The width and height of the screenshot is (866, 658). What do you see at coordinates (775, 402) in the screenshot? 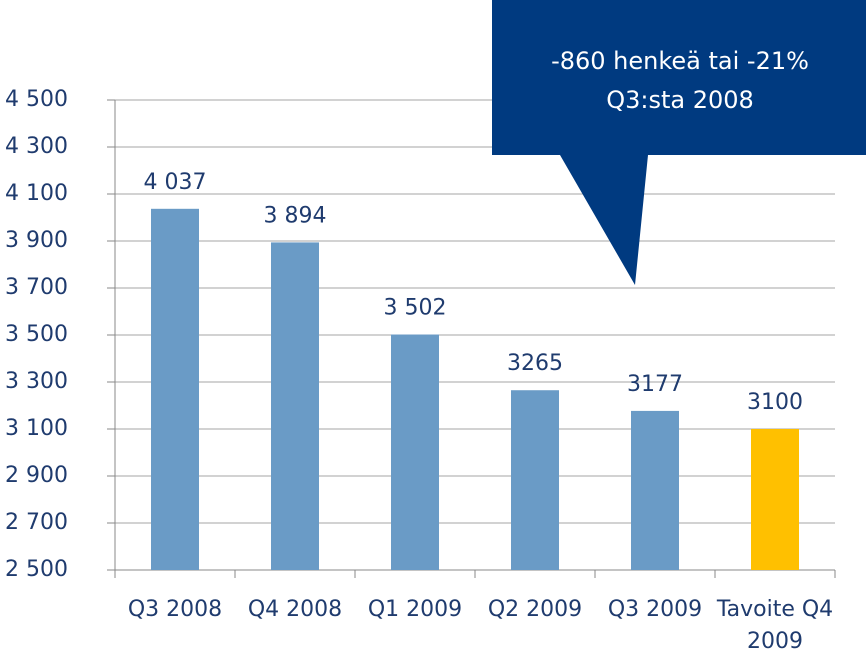
I see `value-label: 3100` at bounding box center [775, 402].